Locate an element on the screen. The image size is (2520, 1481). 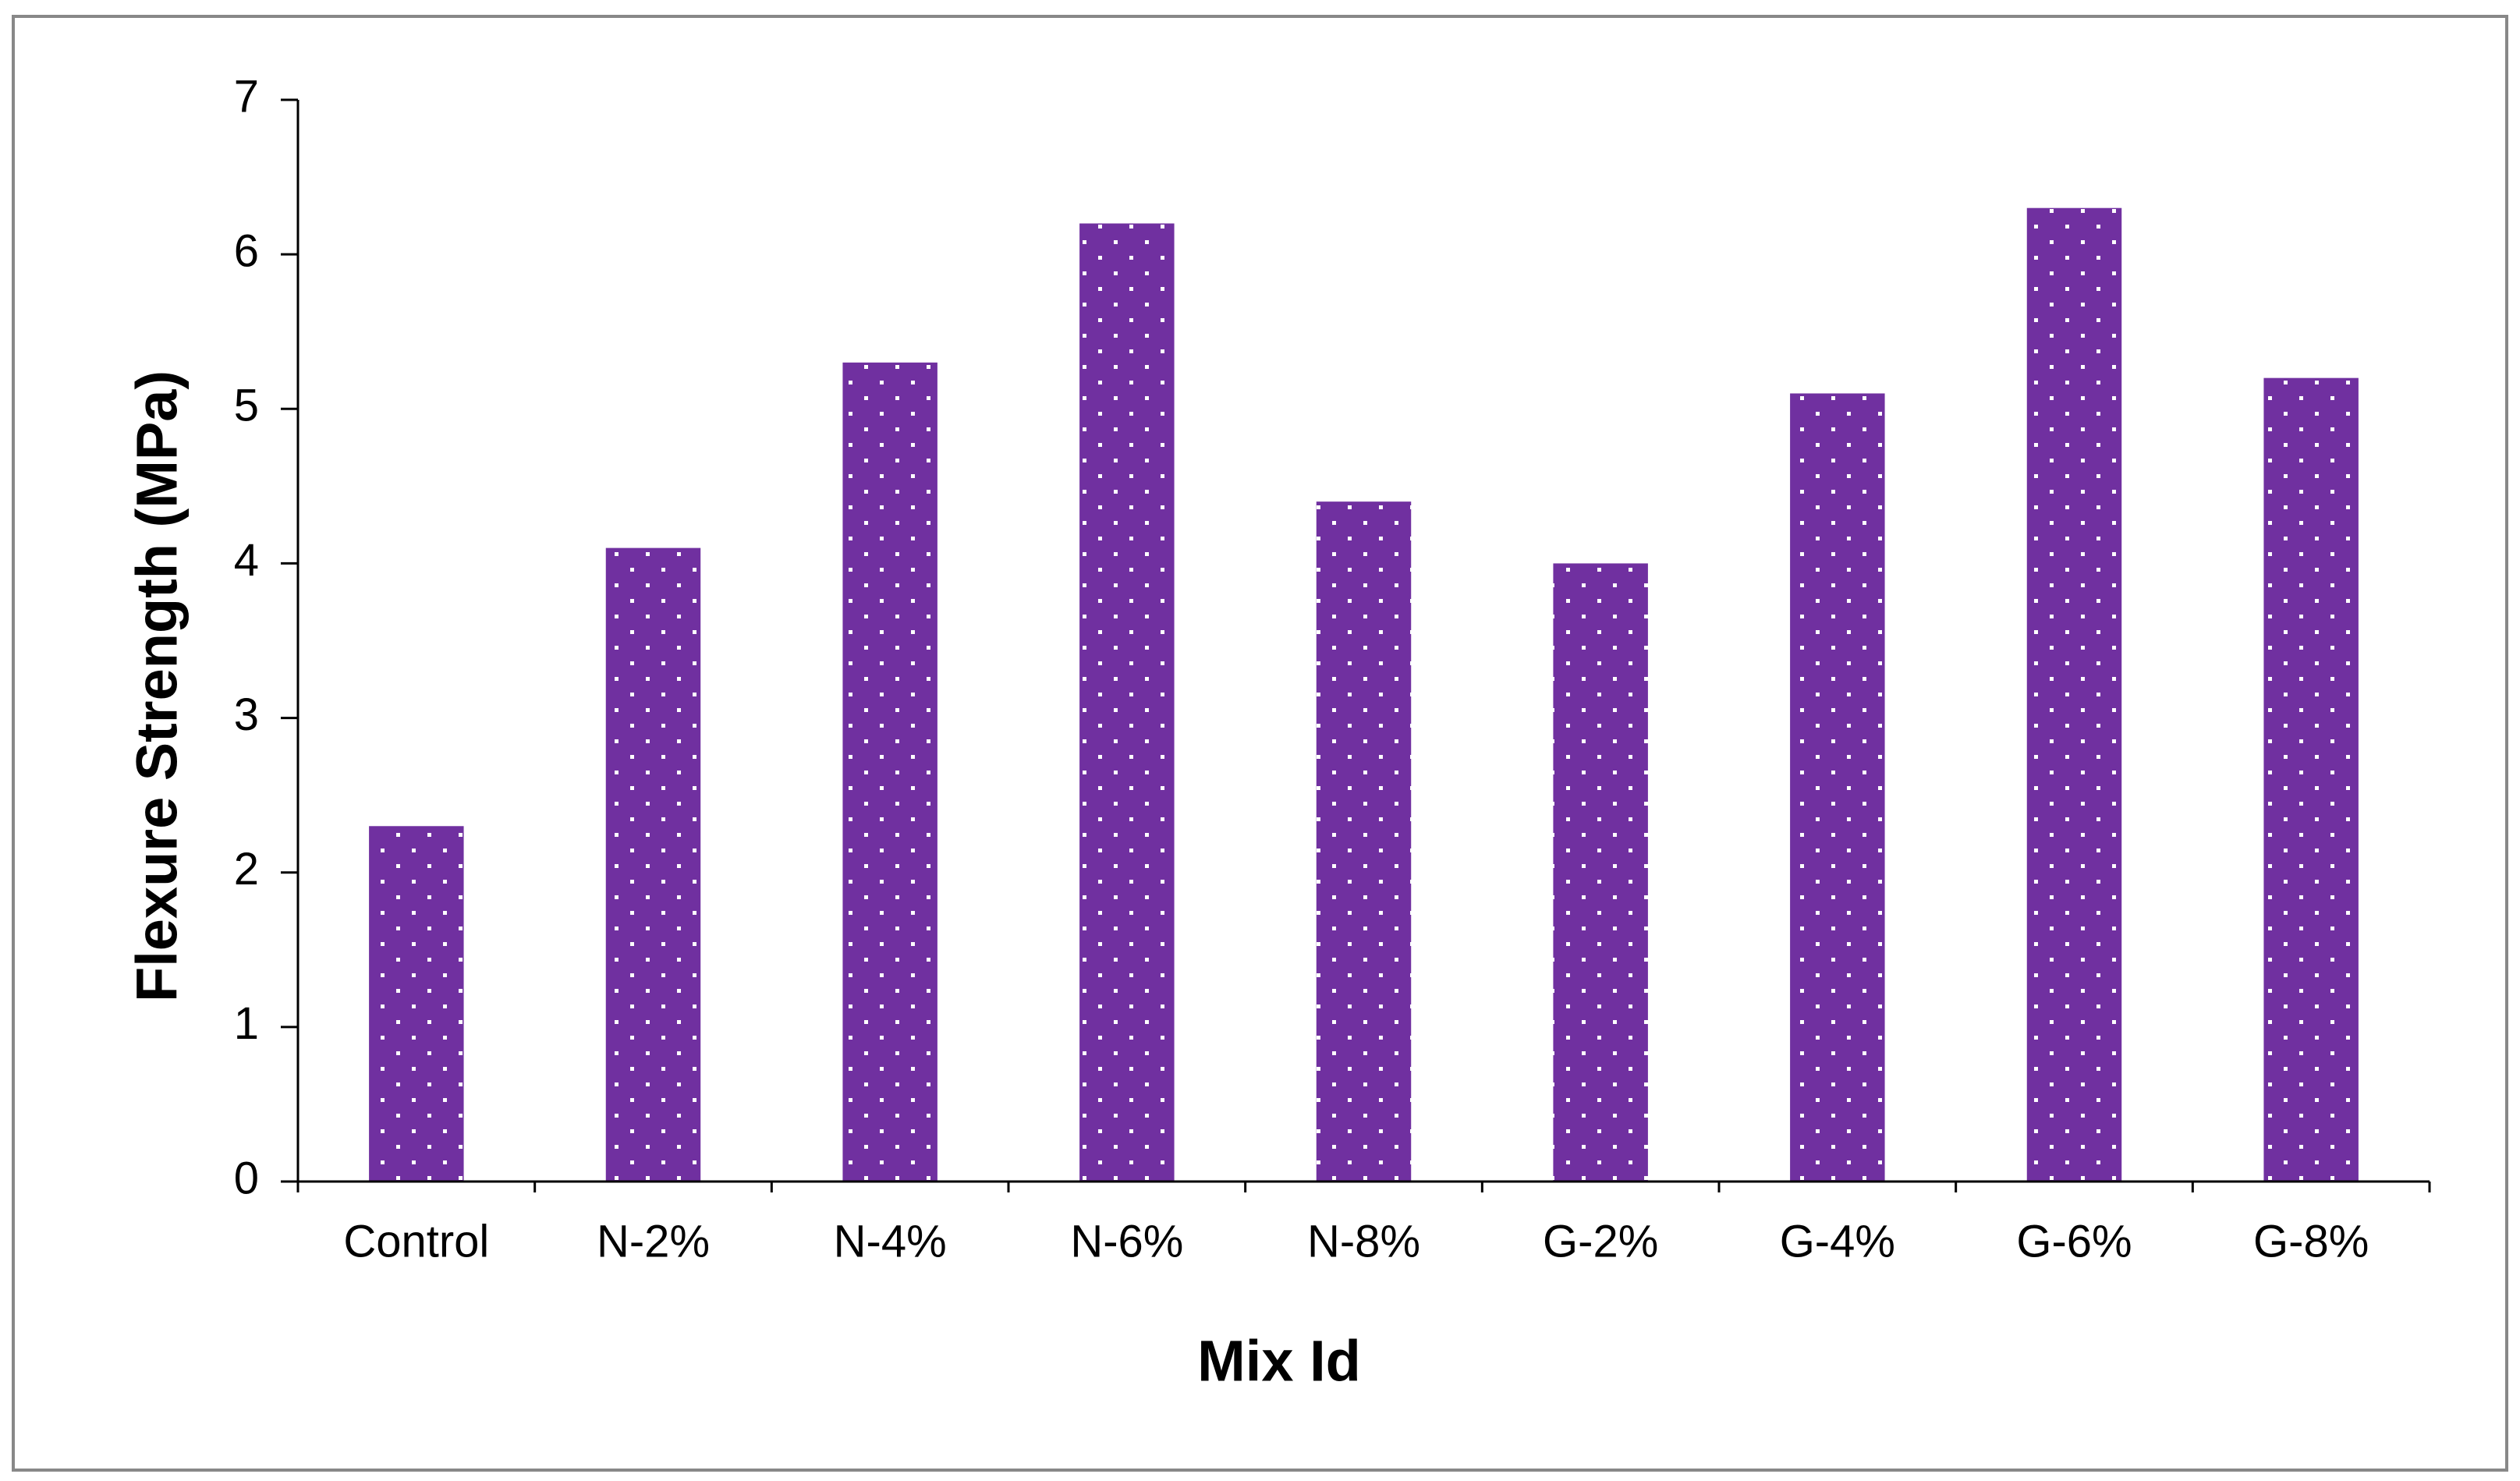
x-tick-label: N-6% is located at coordinates (1126, 1242).